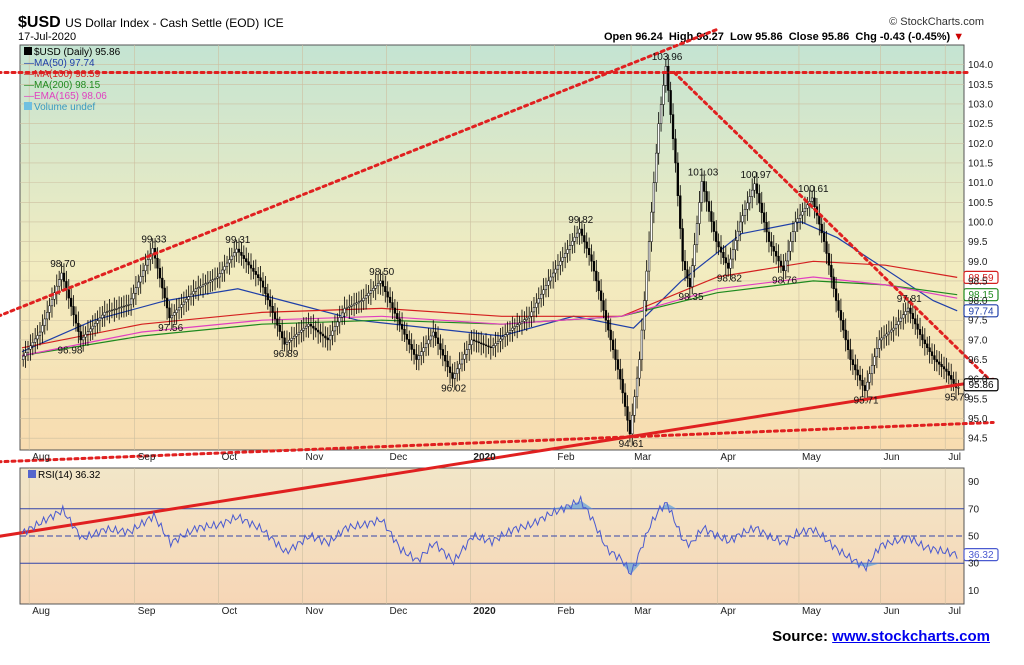 This screenshot has width=1024, height=665. What do you see at coordinates (273, 23) in the screenshot?
I see `chart-exchange: ICE` at bounding box center [273, 23].